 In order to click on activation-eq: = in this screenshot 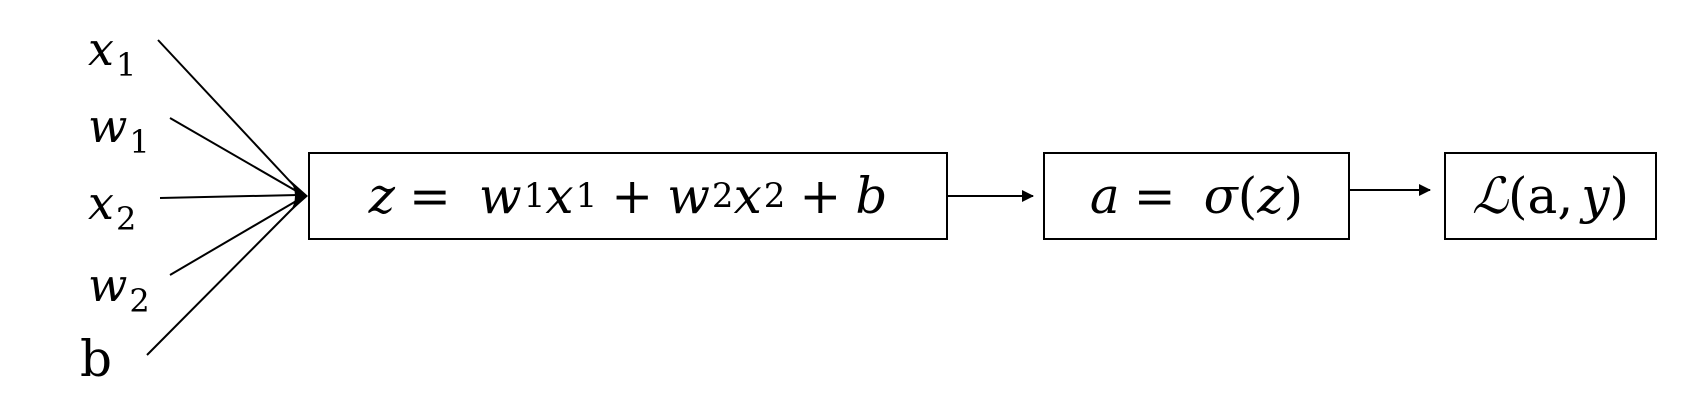, I will do `click(1154, 196)`.